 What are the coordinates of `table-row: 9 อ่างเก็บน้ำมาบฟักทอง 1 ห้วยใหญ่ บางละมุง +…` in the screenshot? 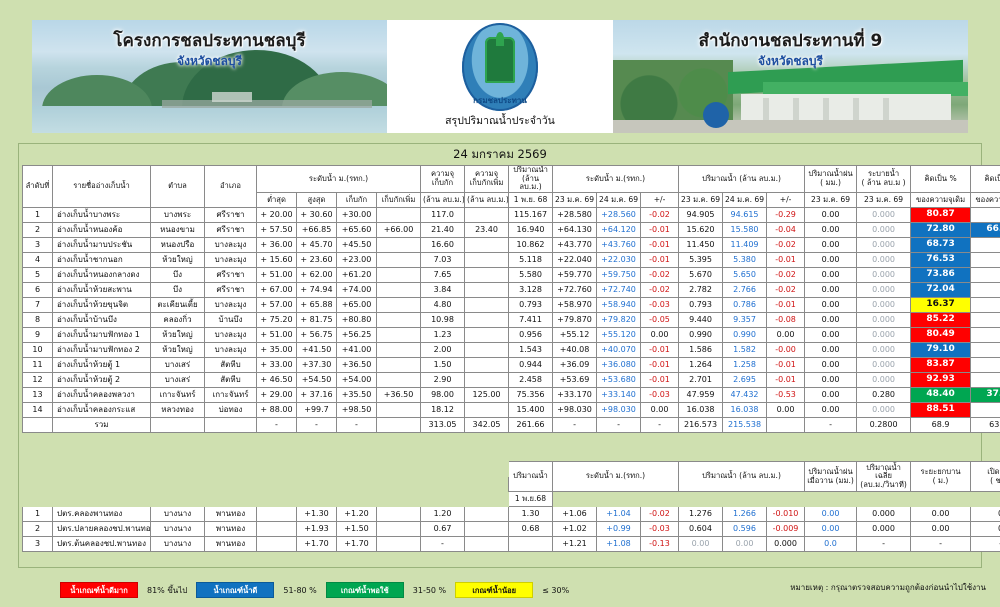 It's located at (511, 335).